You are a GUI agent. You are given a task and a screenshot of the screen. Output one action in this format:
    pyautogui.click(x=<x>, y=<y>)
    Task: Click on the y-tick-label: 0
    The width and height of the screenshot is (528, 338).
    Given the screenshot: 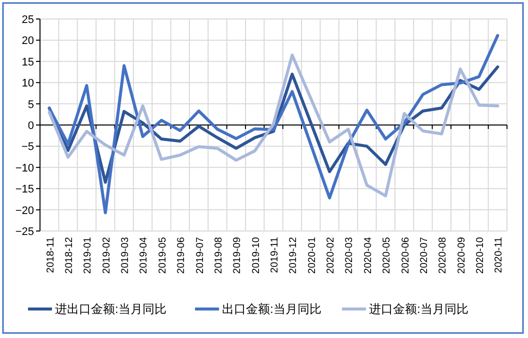 What is the action you would take?
    pyautogui.click(x=31, y=126)
    